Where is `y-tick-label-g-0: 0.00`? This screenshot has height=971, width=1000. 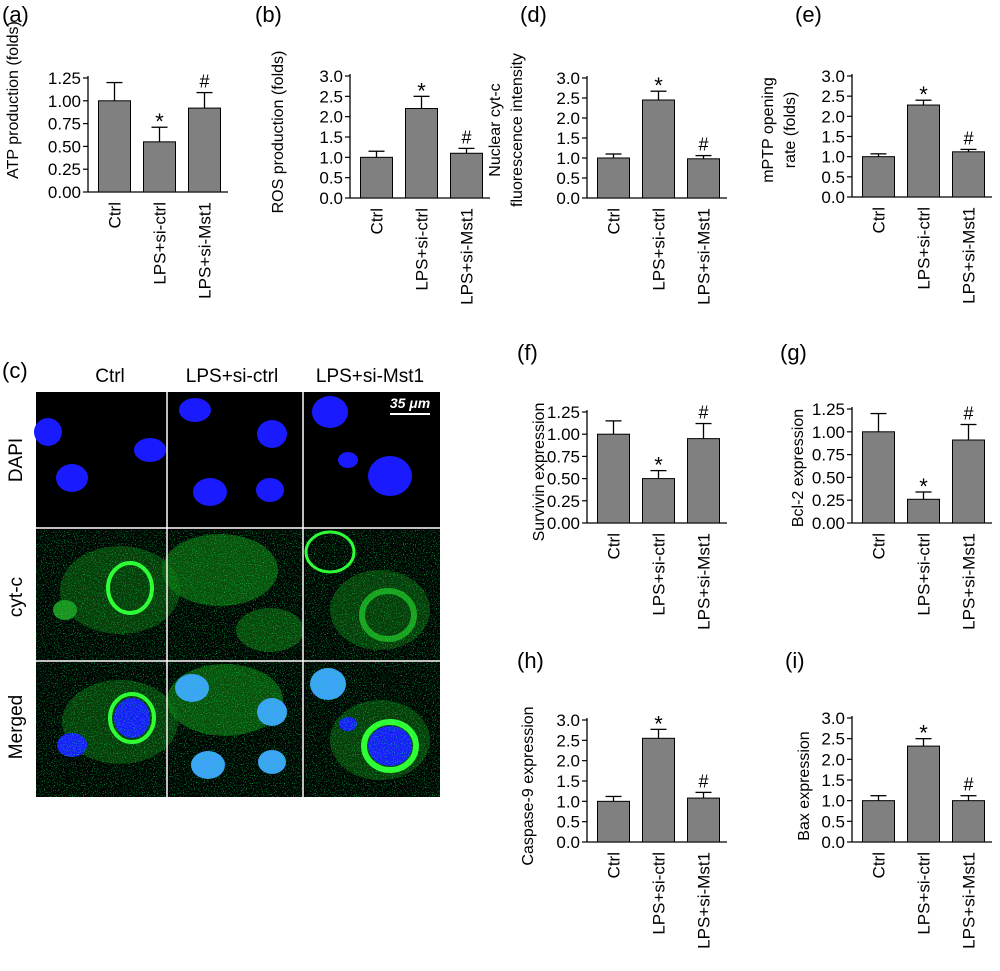
y-tick-label-g-0: 0.00 is located at coordinates (828, 523).